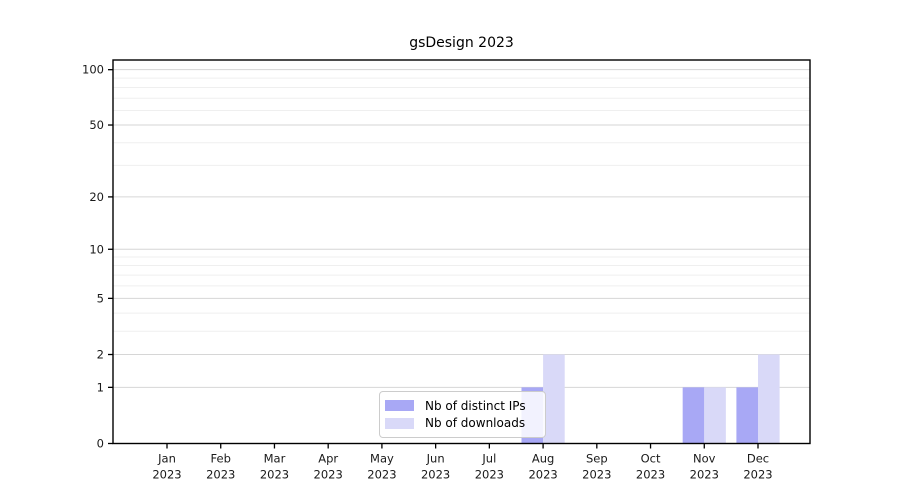  I want to click on x-tick-label: Oct 2023, so click(650, 467).